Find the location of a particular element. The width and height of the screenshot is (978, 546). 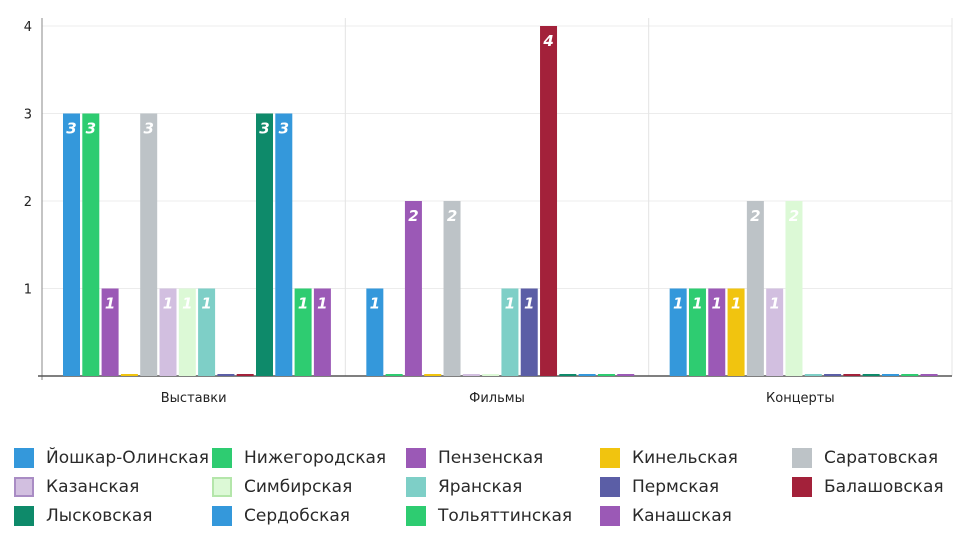

legend-item: Пермская is located at coordinates (659, 487).